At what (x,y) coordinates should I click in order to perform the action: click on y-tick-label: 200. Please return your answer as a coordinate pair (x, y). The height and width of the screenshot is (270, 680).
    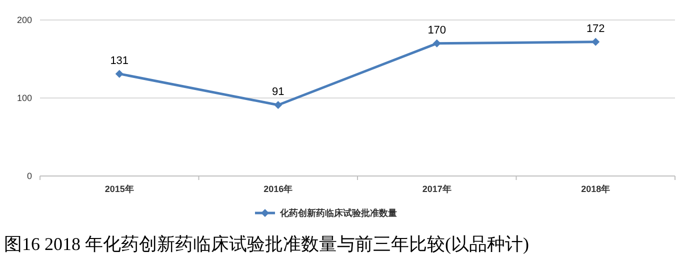
    Looking at the image, I should click on (24, 20).